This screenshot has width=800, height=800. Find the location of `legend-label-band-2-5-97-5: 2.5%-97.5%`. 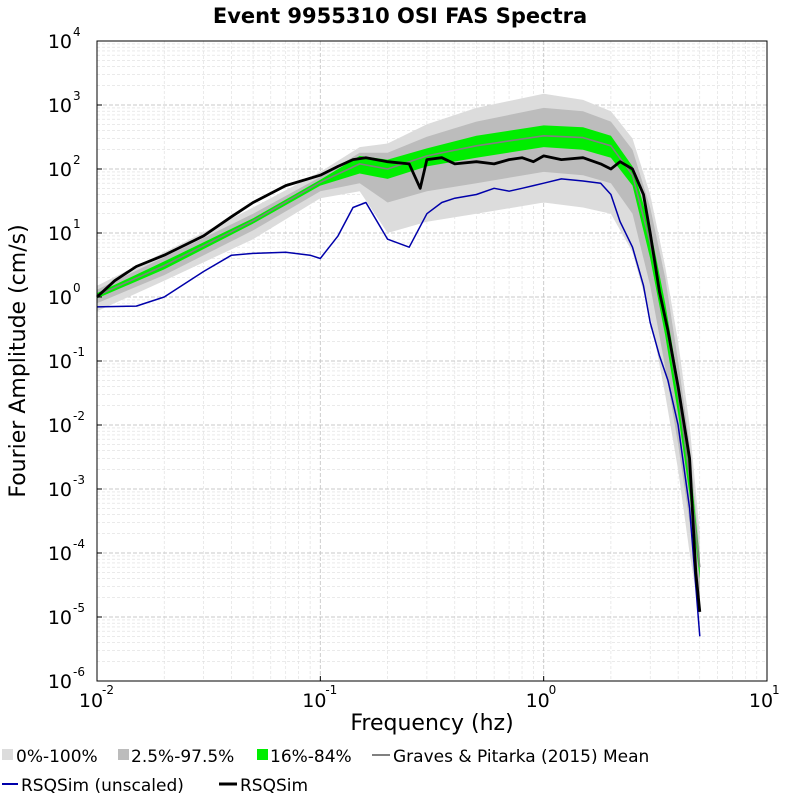

legend-label-band-2-5-97-5: 2.5%-97.5% is located at coordinates (182, 757).